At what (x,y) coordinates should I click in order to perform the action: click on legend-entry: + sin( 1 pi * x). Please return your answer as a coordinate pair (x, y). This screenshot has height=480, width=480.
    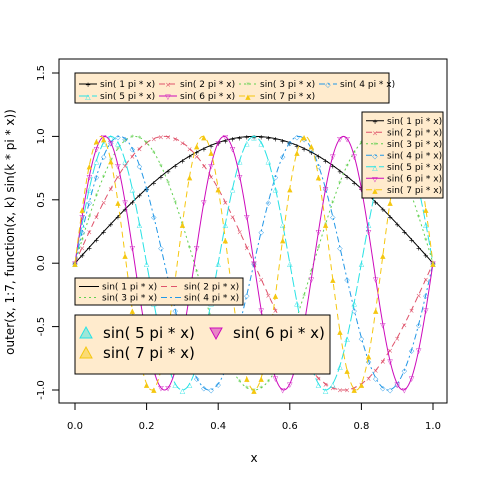
    Looking at the image, I should click on (404, 122).